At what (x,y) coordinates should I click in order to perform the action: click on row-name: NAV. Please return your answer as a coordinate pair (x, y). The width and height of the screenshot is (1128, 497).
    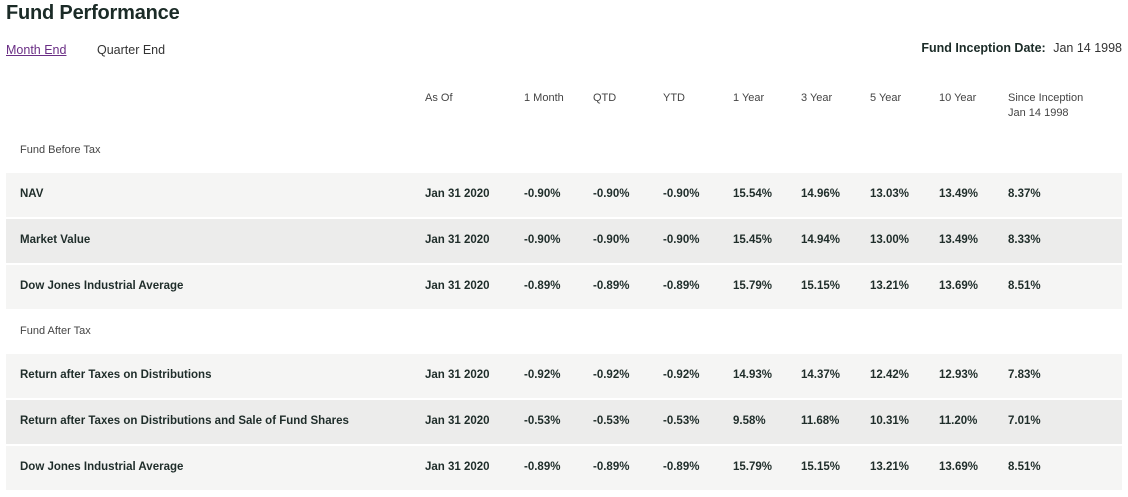
    Looking at the image, I should click on (32, 194).